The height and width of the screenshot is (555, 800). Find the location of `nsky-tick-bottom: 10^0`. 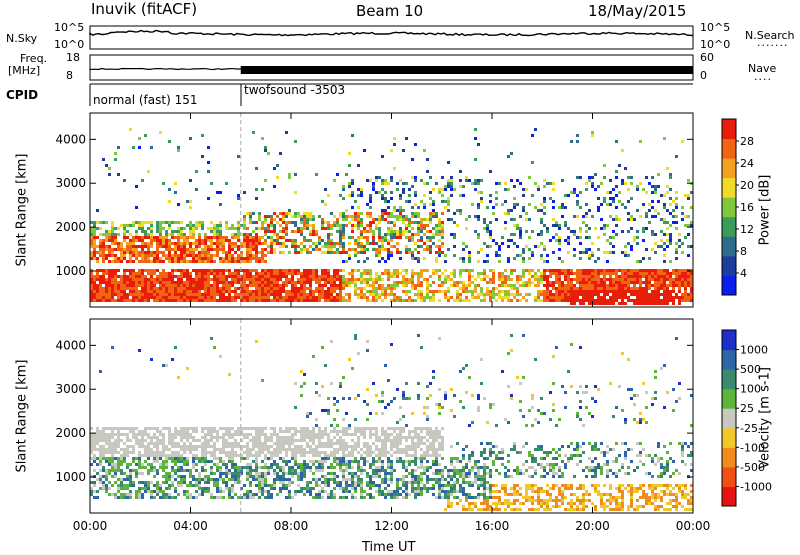

nsky-tick-bottom: 10^0 is located at coordinates (69, 44).